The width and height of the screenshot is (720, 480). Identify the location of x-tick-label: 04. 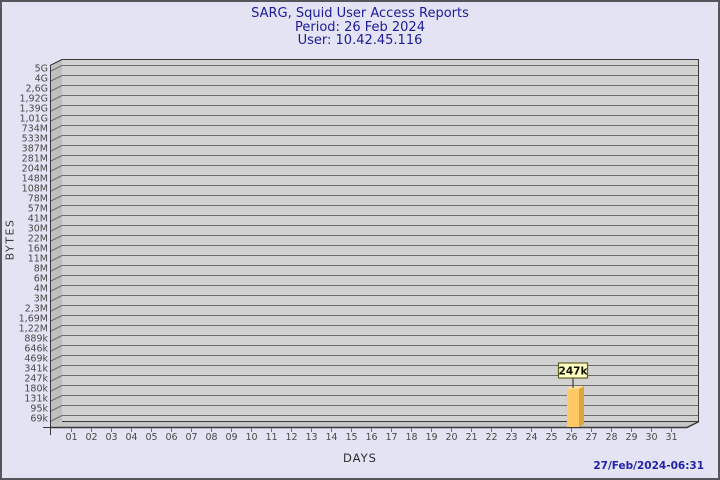
(131, 437).